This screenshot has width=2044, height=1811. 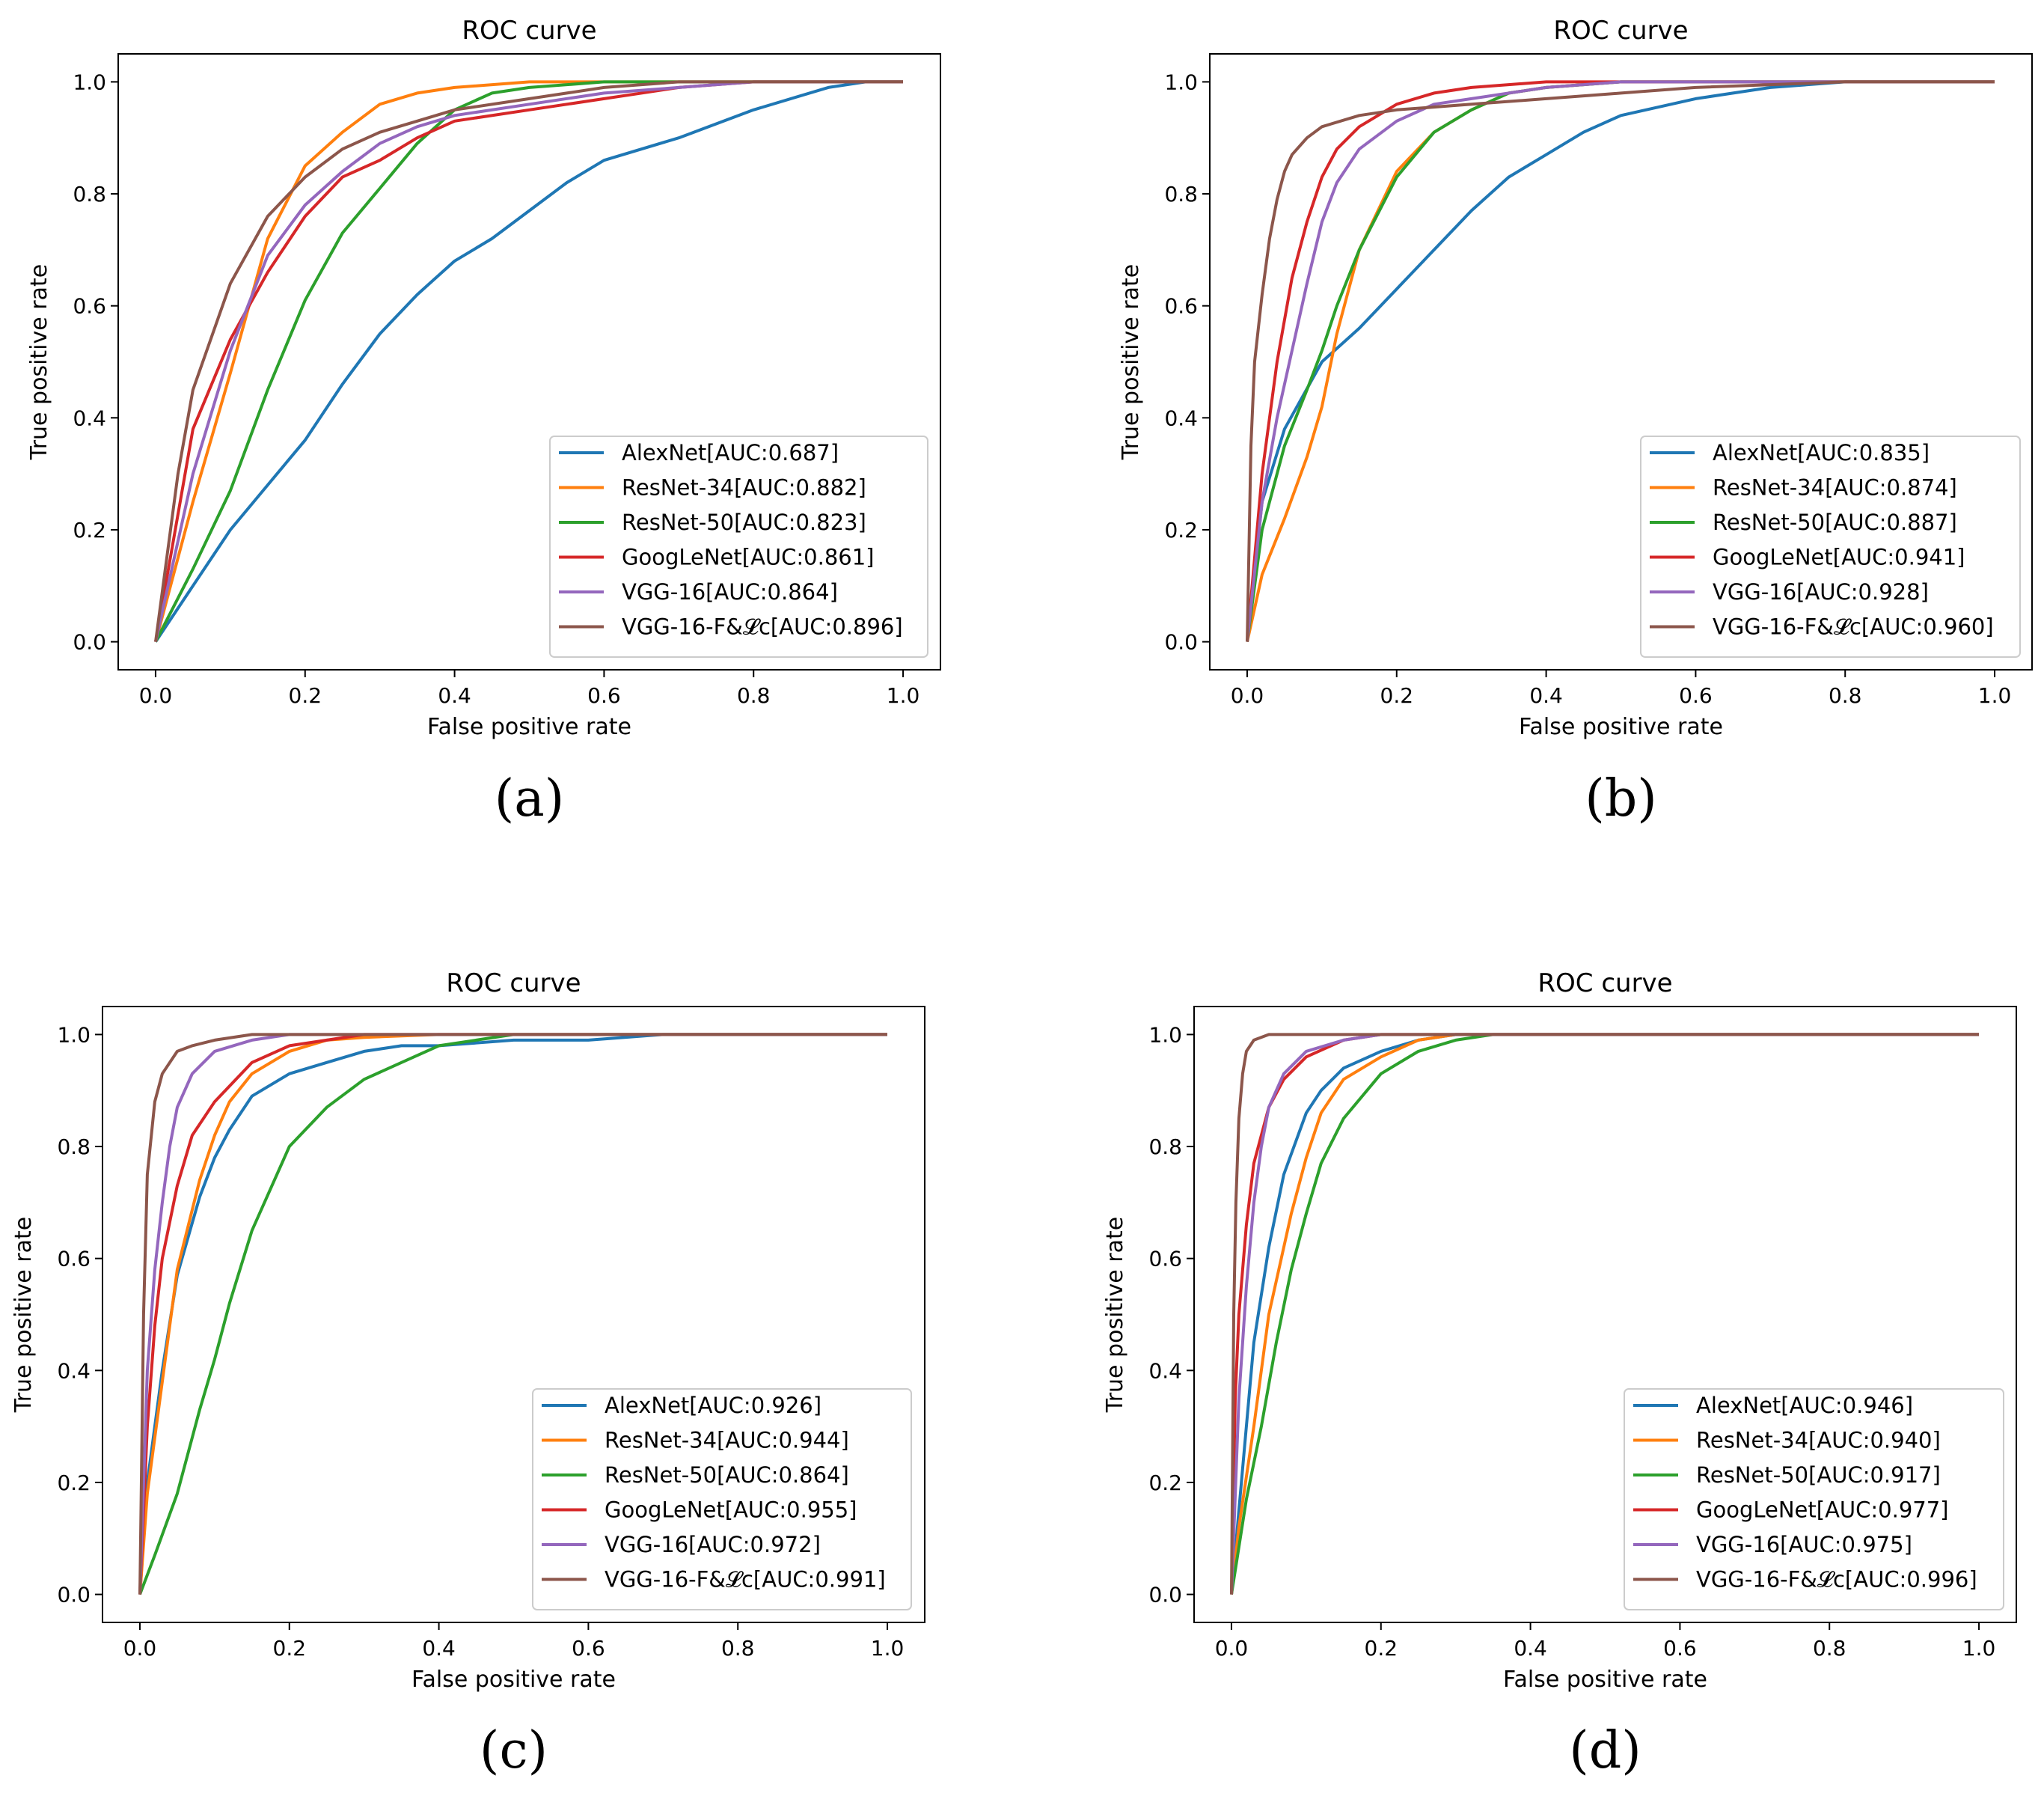 I want to click on legend-label: VGG-16-F&𝓛c[AUC:0.996], so click(x=1836, y=1580).